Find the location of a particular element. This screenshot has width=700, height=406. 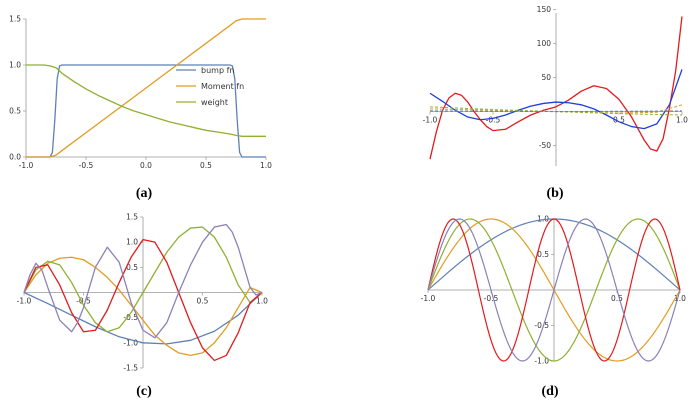

c-x-tick-label: -0.5 is located at coordinates (83, 301).